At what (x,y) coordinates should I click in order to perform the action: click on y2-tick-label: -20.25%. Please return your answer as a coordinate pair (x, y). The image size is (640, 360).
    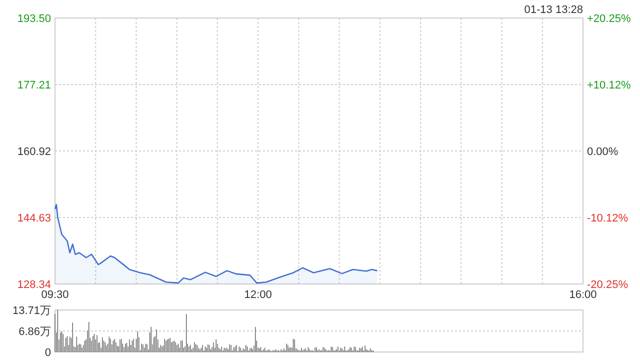
    Looking at the image, I should click on (607, 285).